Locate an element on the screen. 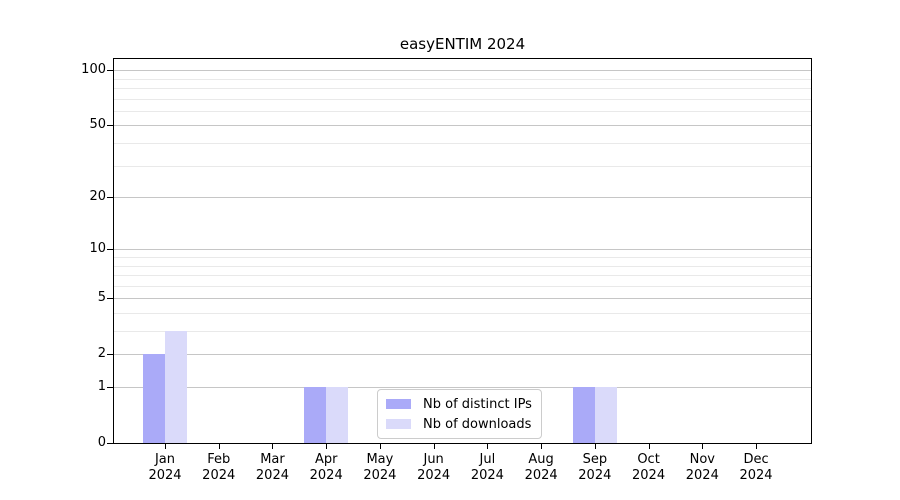  y-tick-label-2: 2 is located at coordinates (101, 353).